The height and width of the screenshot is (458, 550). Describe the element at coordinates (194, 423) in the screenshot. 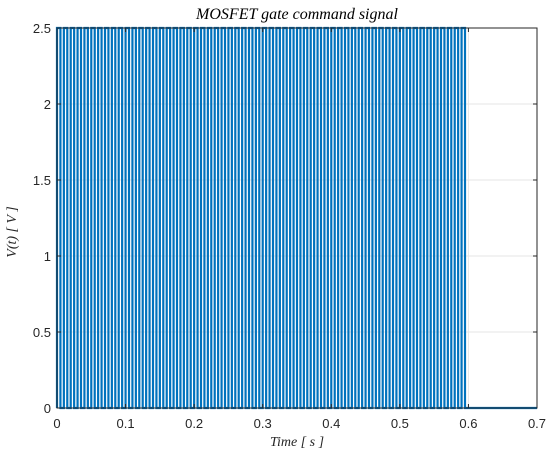

I see `x-tick-label: 0.2` at that location.